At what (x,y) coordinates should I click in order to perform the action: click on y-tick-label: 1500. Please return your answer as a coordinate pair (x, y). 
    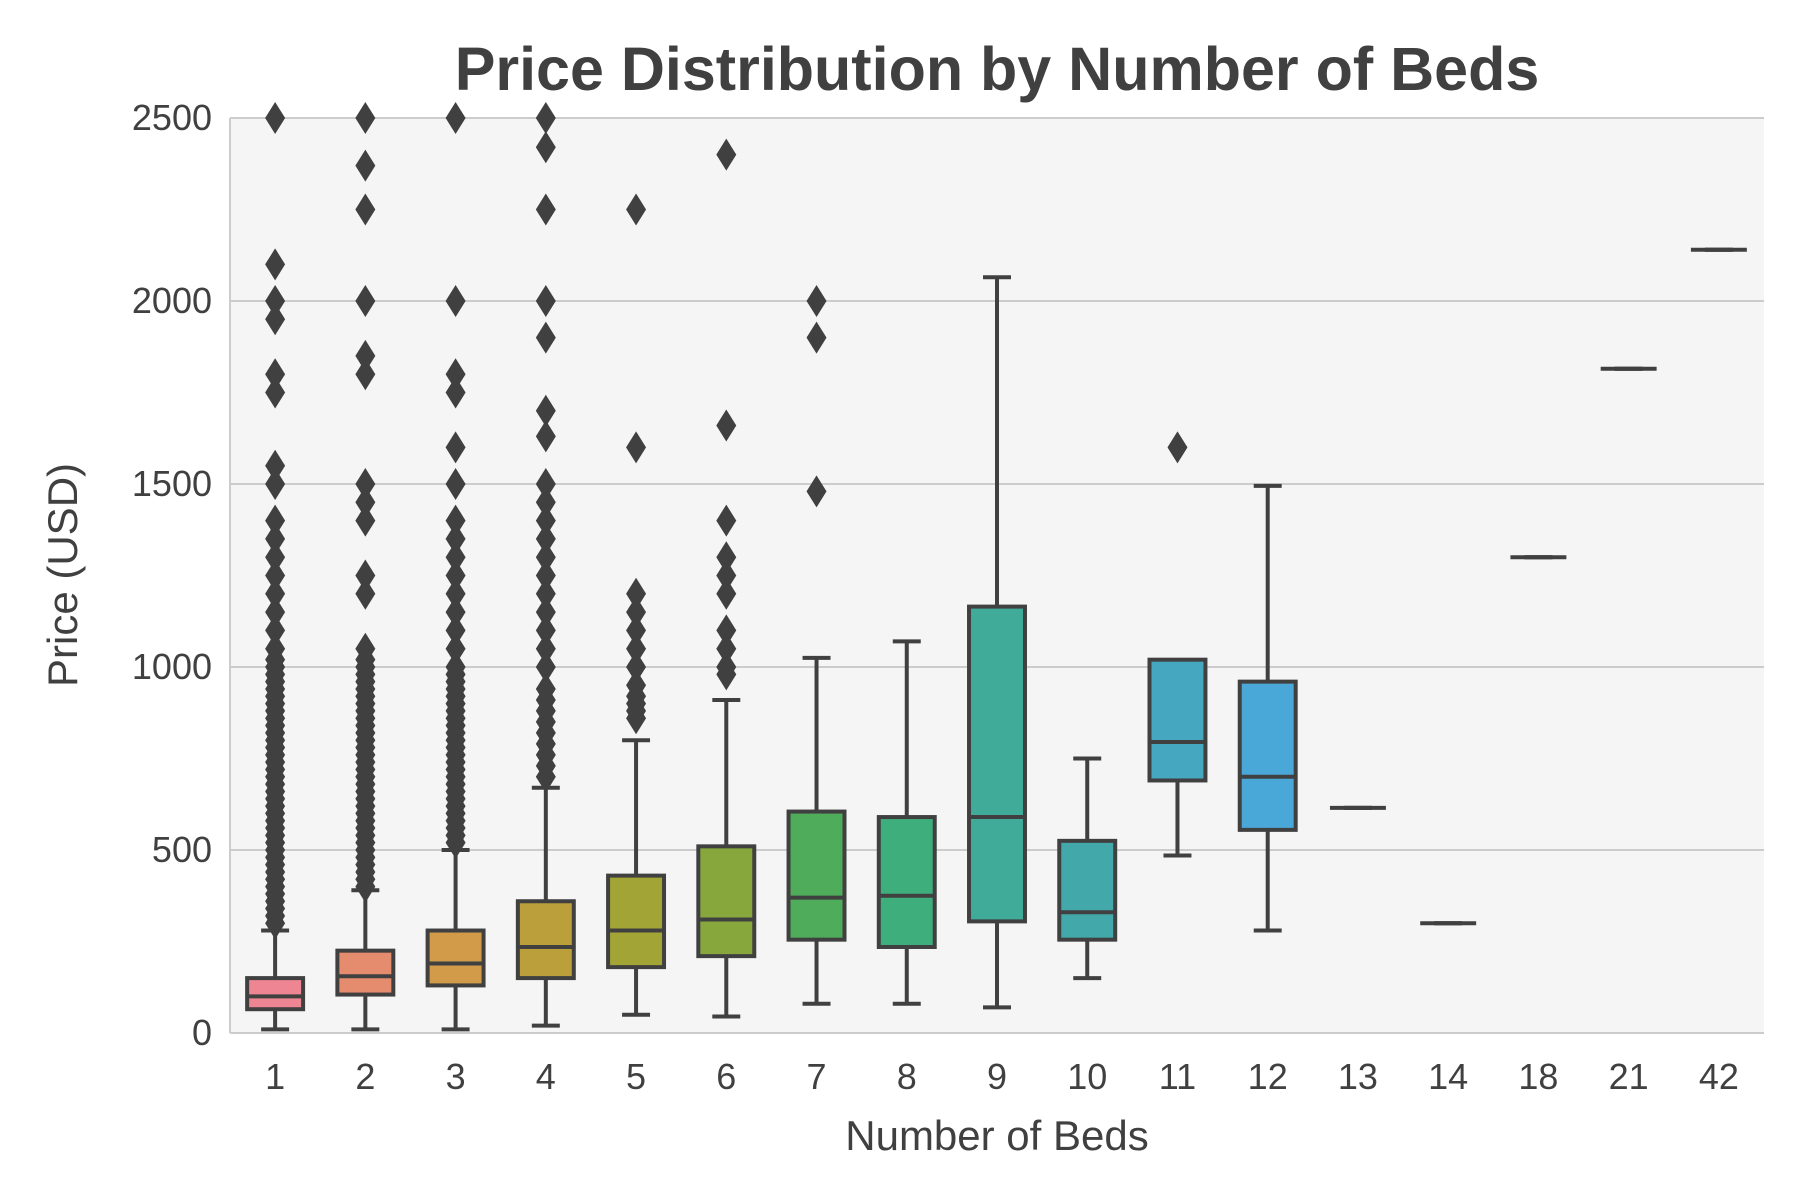
    Looking at the image, I should click on (172, 483).